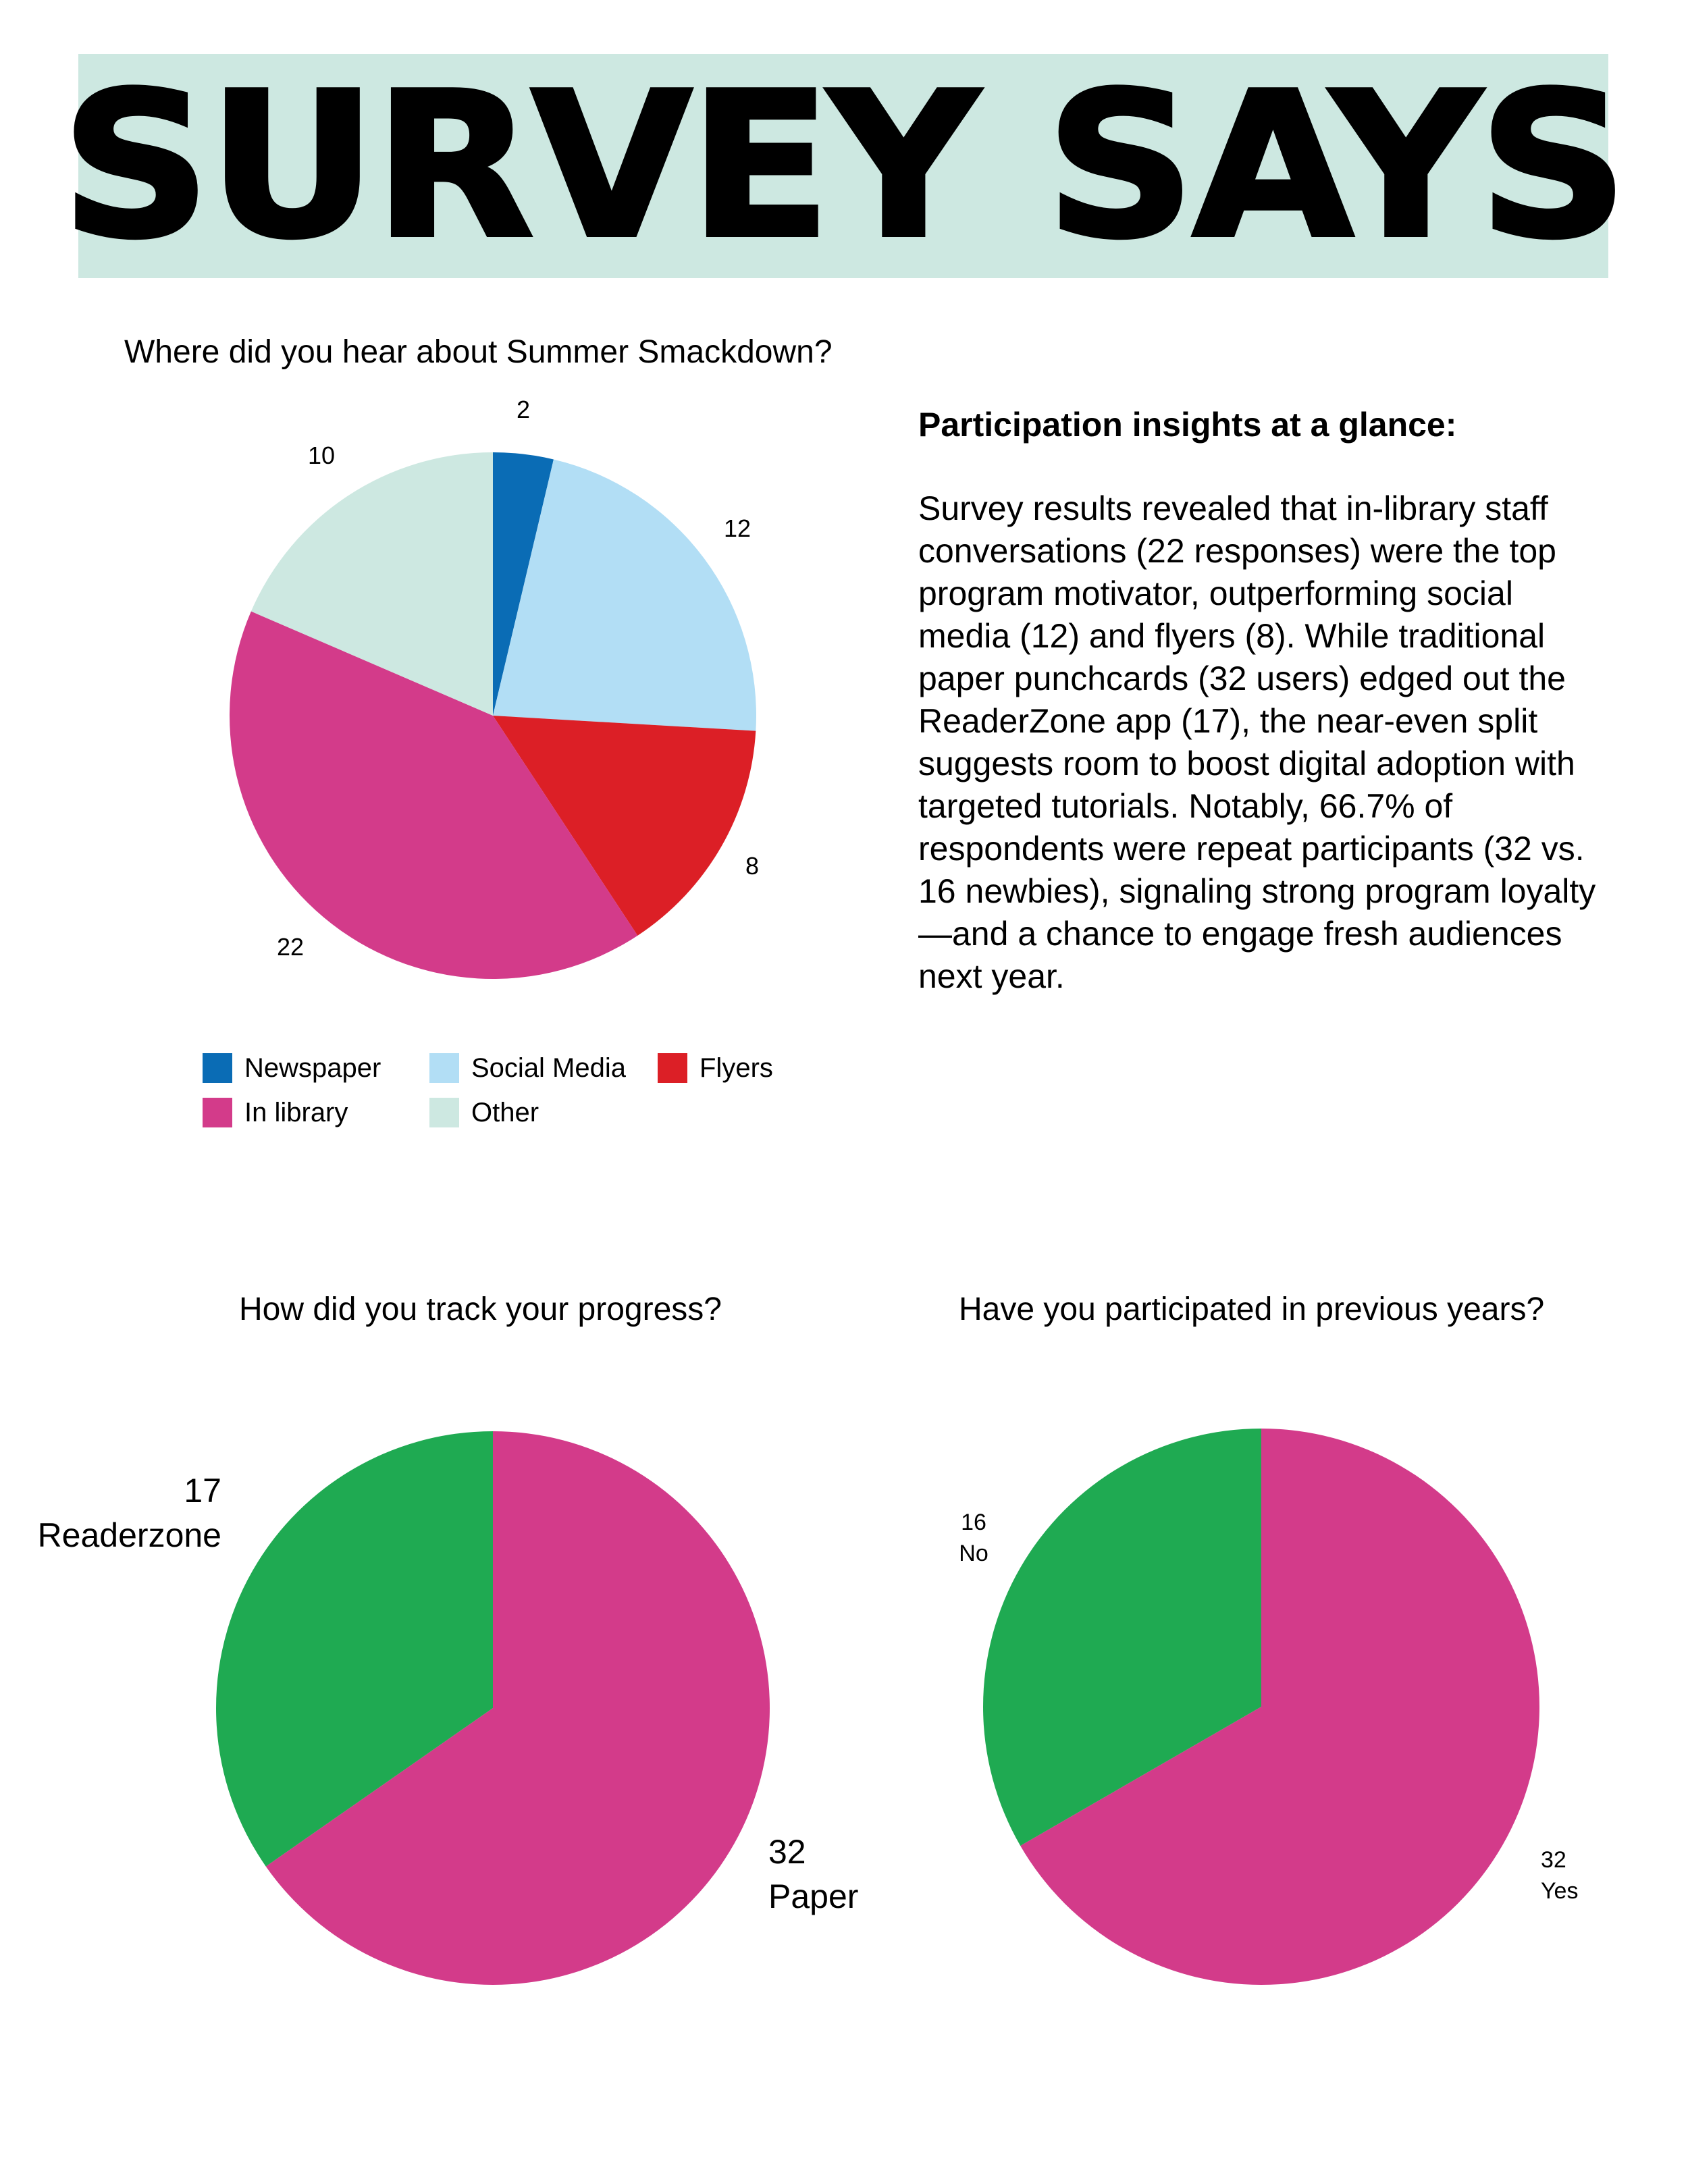  Describe the element at coordinates (354, 1649) in the screenshot. I see `pie-slice-readerzone` at that location.